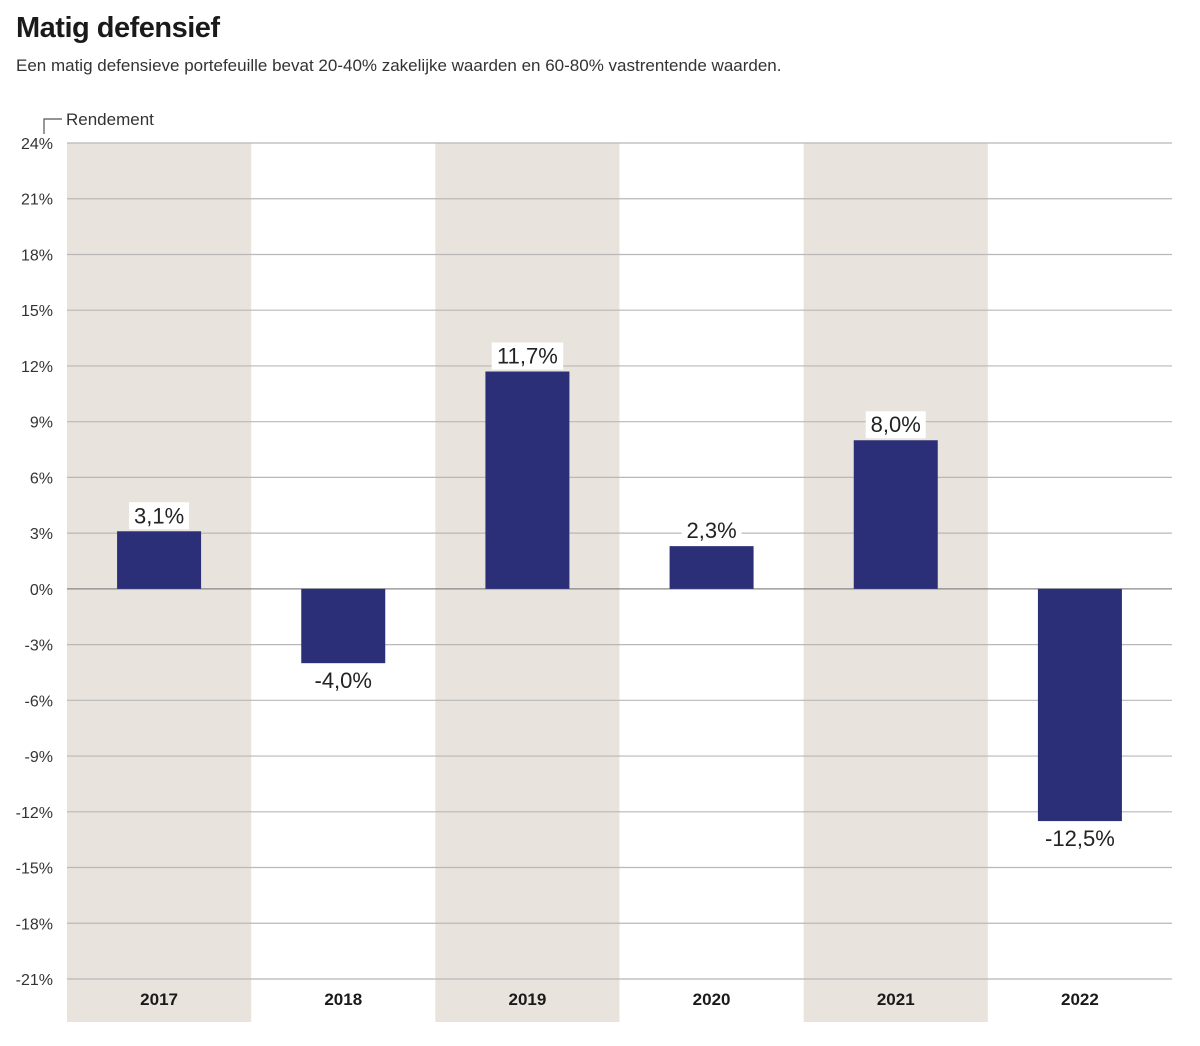  What do you see at coordinates (619, 999) in the screenshot?
I see `category-labels: 2017 2018 2019 2020 2021 2022` at bounding box center [619, 999].